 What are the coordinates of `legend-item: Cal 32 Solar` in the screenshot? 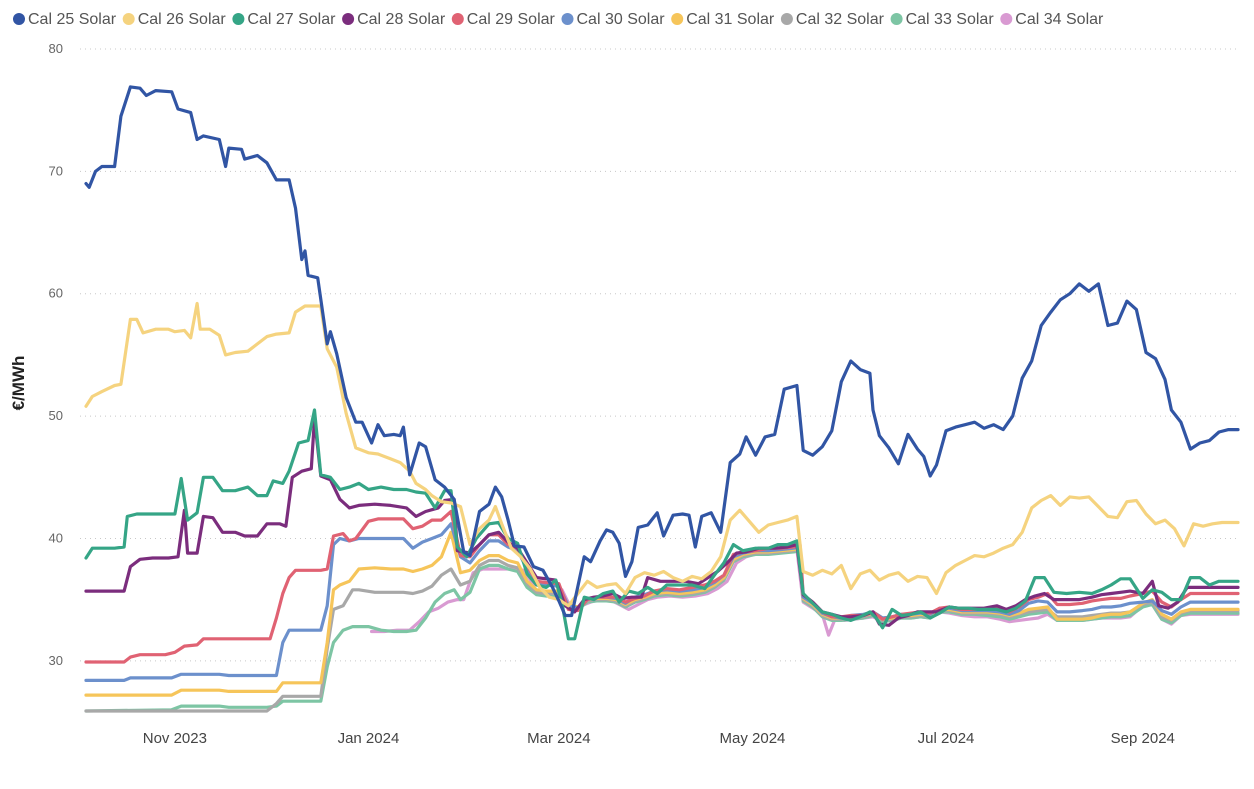 It's located at (832, 19).